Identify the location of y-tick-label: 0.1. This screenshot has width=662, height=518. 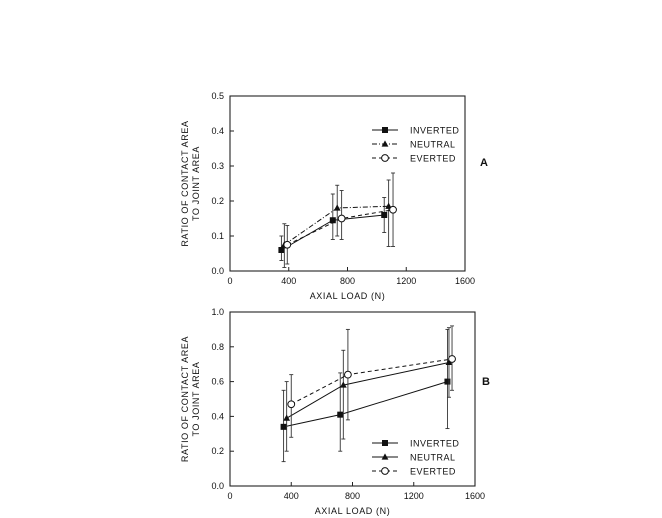
(217, 236).